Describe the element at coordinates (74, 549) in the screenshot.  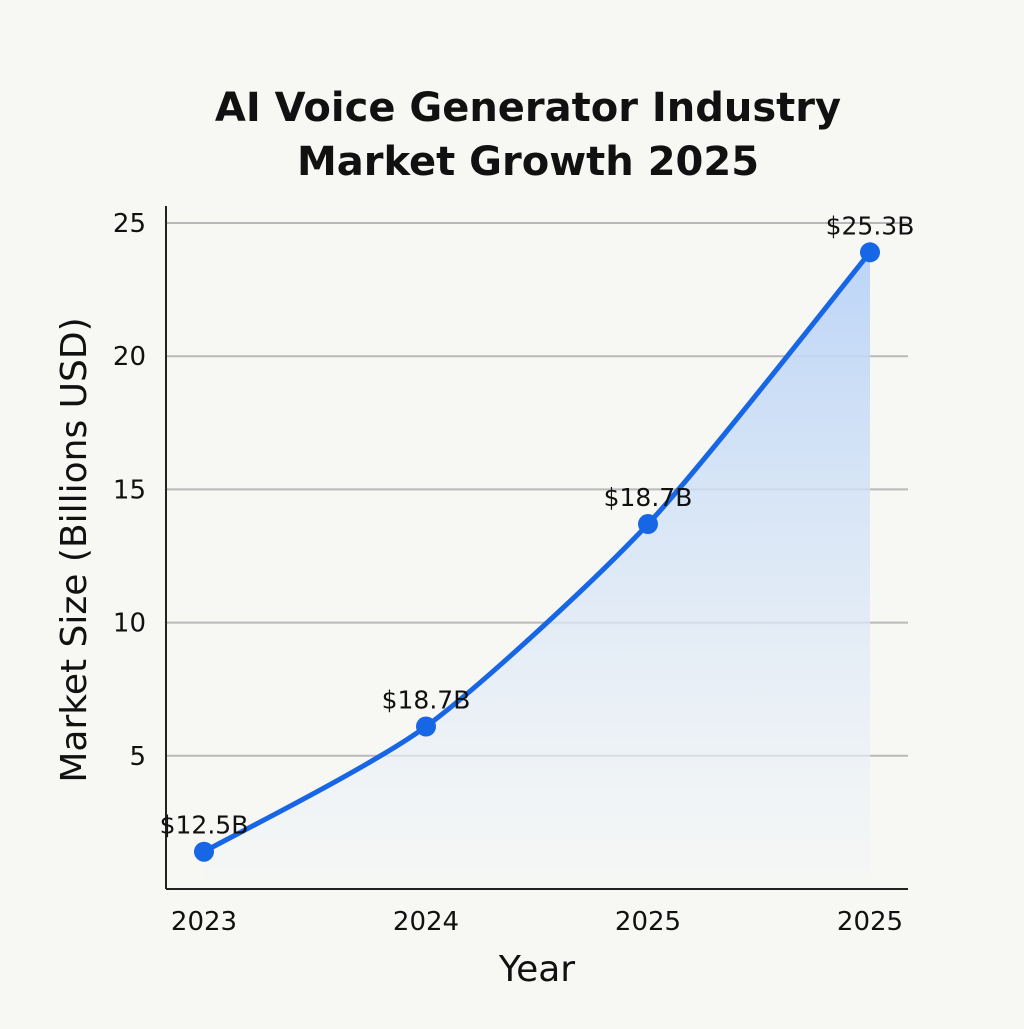
I see `y-axis-title: Market Size (Billions USD)` at that location.